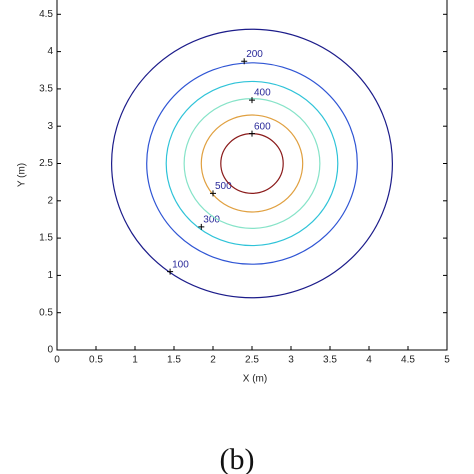 The image size is (474, 474). I want to click on y-tick-label: 3, so click(50, 126).